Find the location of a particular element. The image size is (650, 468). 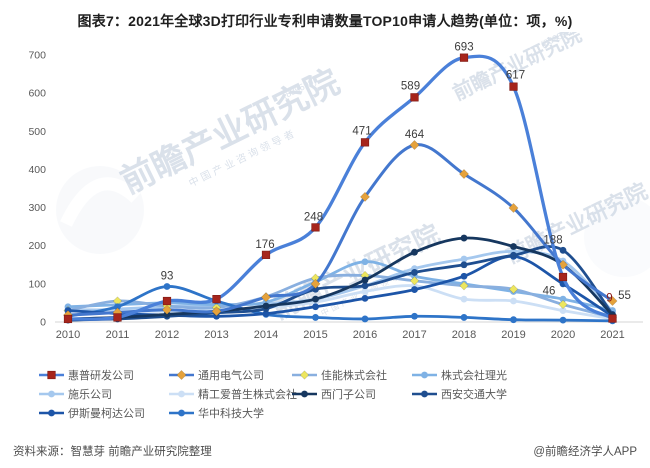

data-label-9: 9 is located at coordinates (609, 299).